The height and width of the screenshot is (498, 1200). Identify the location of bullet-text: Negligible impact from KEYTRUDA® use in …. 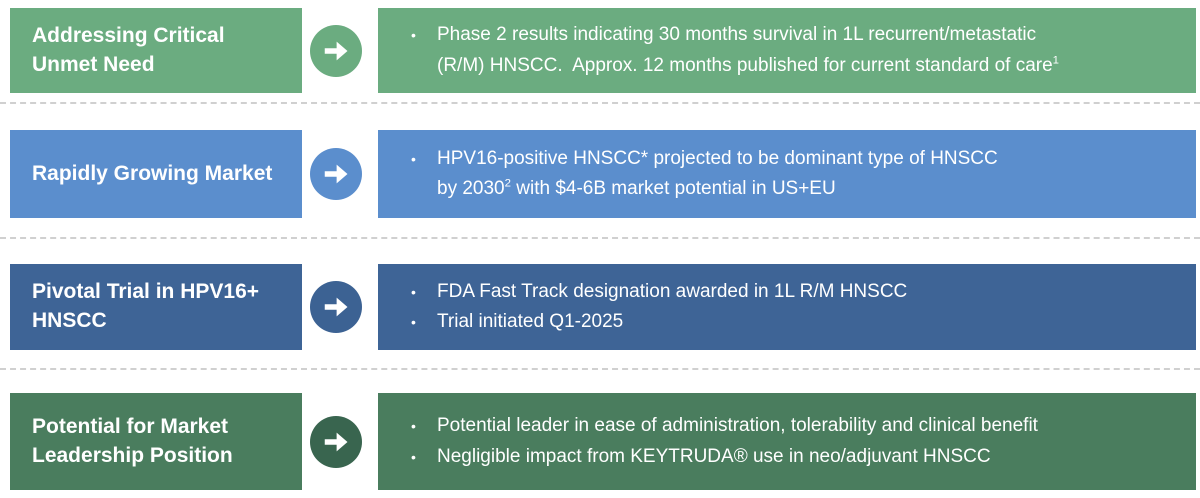
(714, 456).